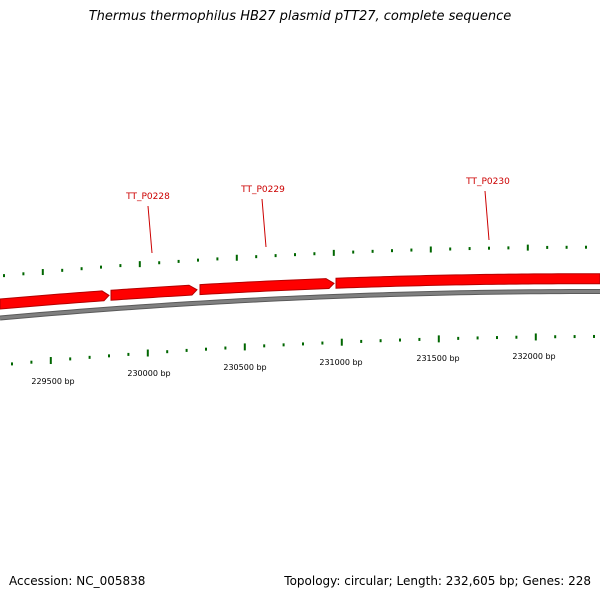 Image resolution: width=600 pixels, height=600 pixels. I want to click on scale-label: 231000 bp, so click(340, 362).